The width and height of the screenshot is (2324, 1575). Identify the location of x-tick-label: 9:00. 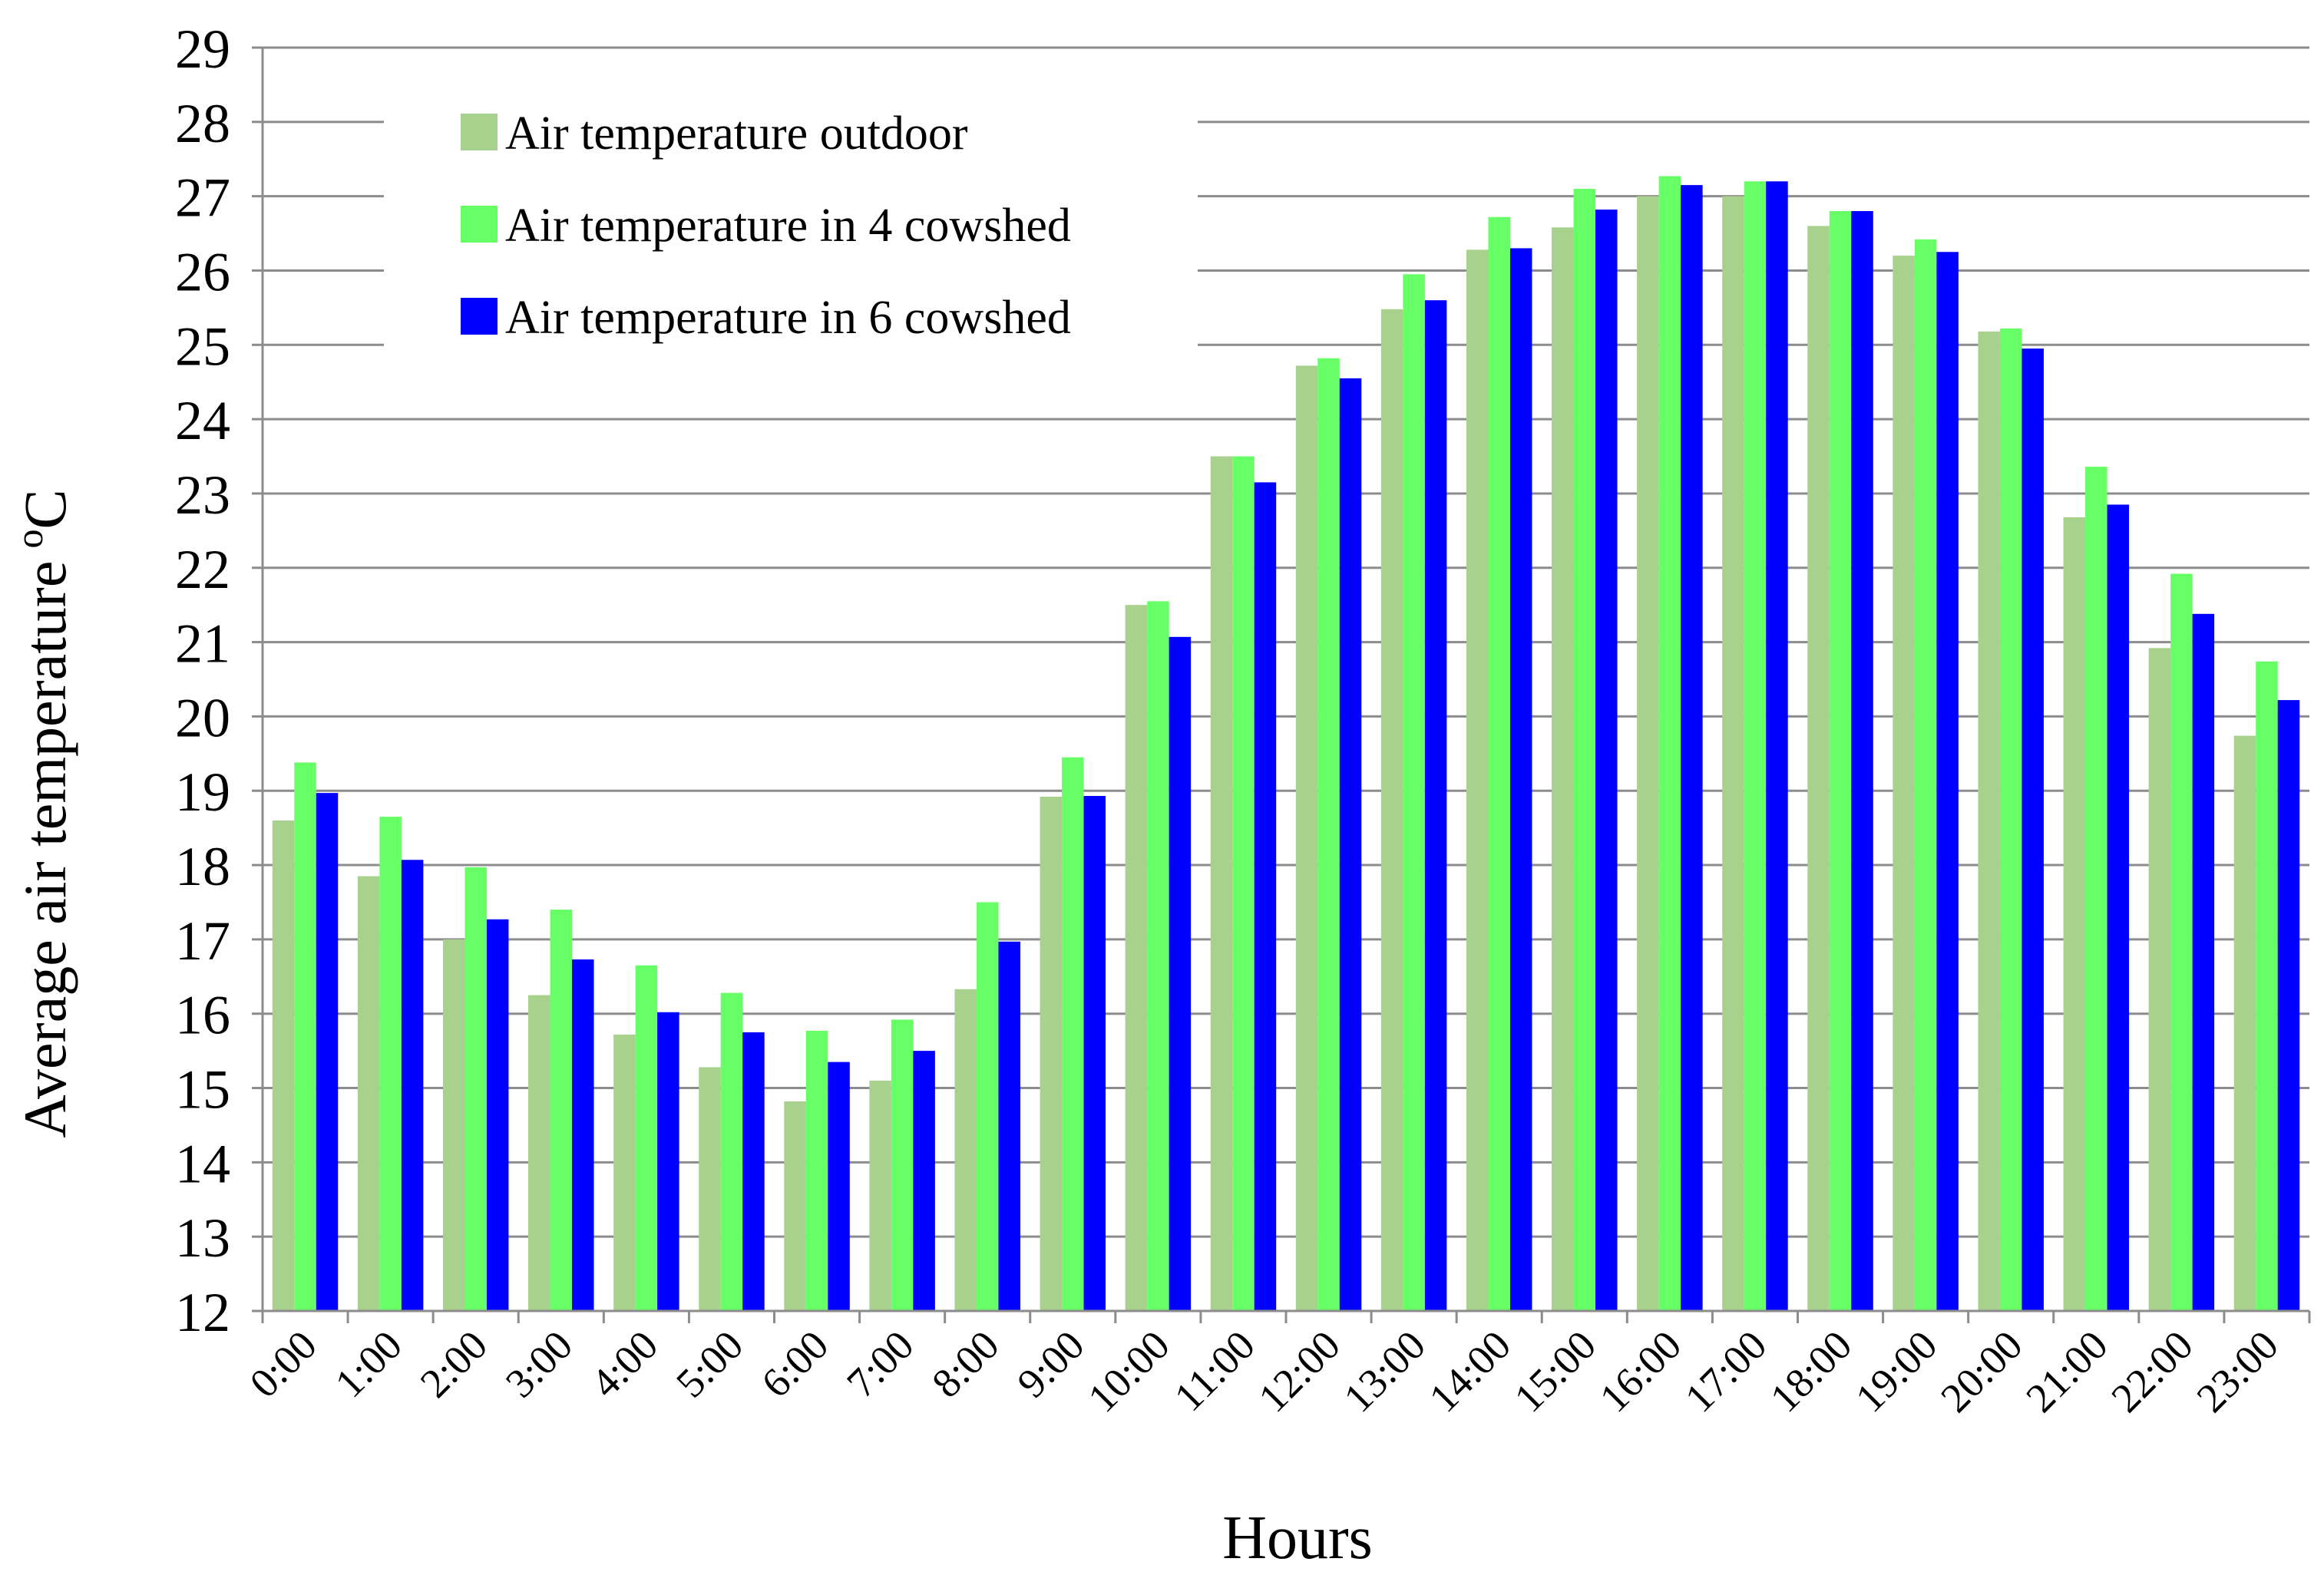
(1050, 1364).